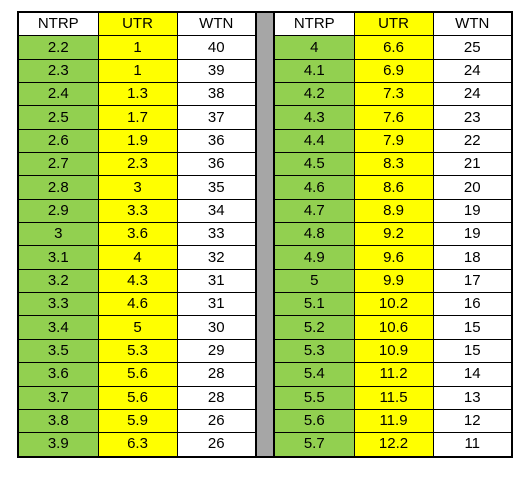  Describe the element at coordinates (472, 445) in the screenshot. I see `right-wtn-cell: 11` at that location.